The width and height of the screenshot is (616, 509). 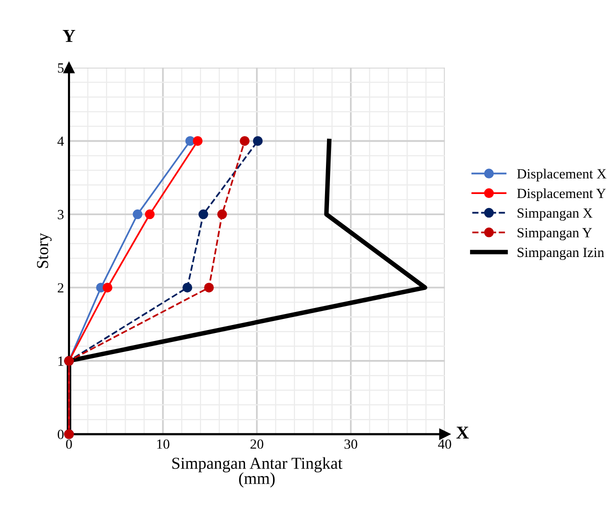 What do you see at coordinates (60, 141) in the screenshot?
I see `y-tick-label: 4` at bounding box center [60, 141].